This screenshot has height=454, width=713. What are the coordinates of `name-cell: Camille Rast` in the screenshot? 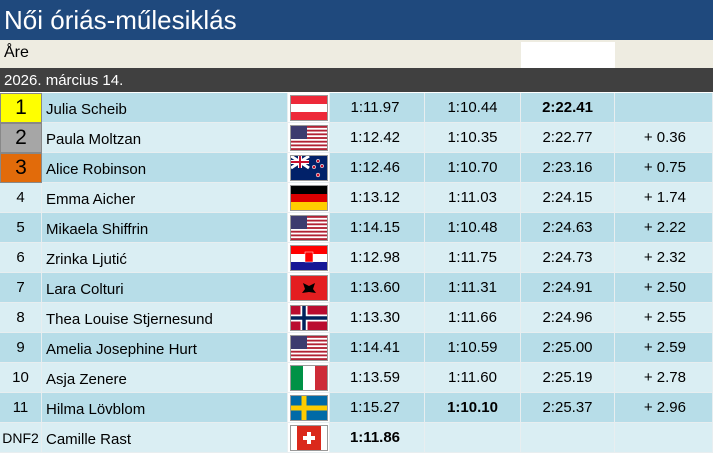 It's located at (165, 438).